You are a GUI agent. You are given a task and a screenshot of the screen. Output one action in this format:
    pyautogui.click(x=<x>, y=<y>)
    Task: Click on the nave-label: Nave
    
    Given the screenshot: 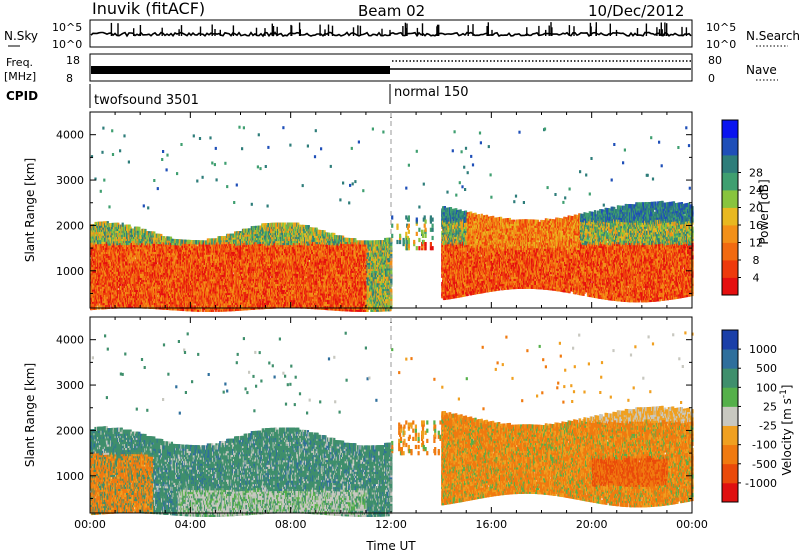 What is the action you would take?
    pyautogui.click(x=761, y=70)
    